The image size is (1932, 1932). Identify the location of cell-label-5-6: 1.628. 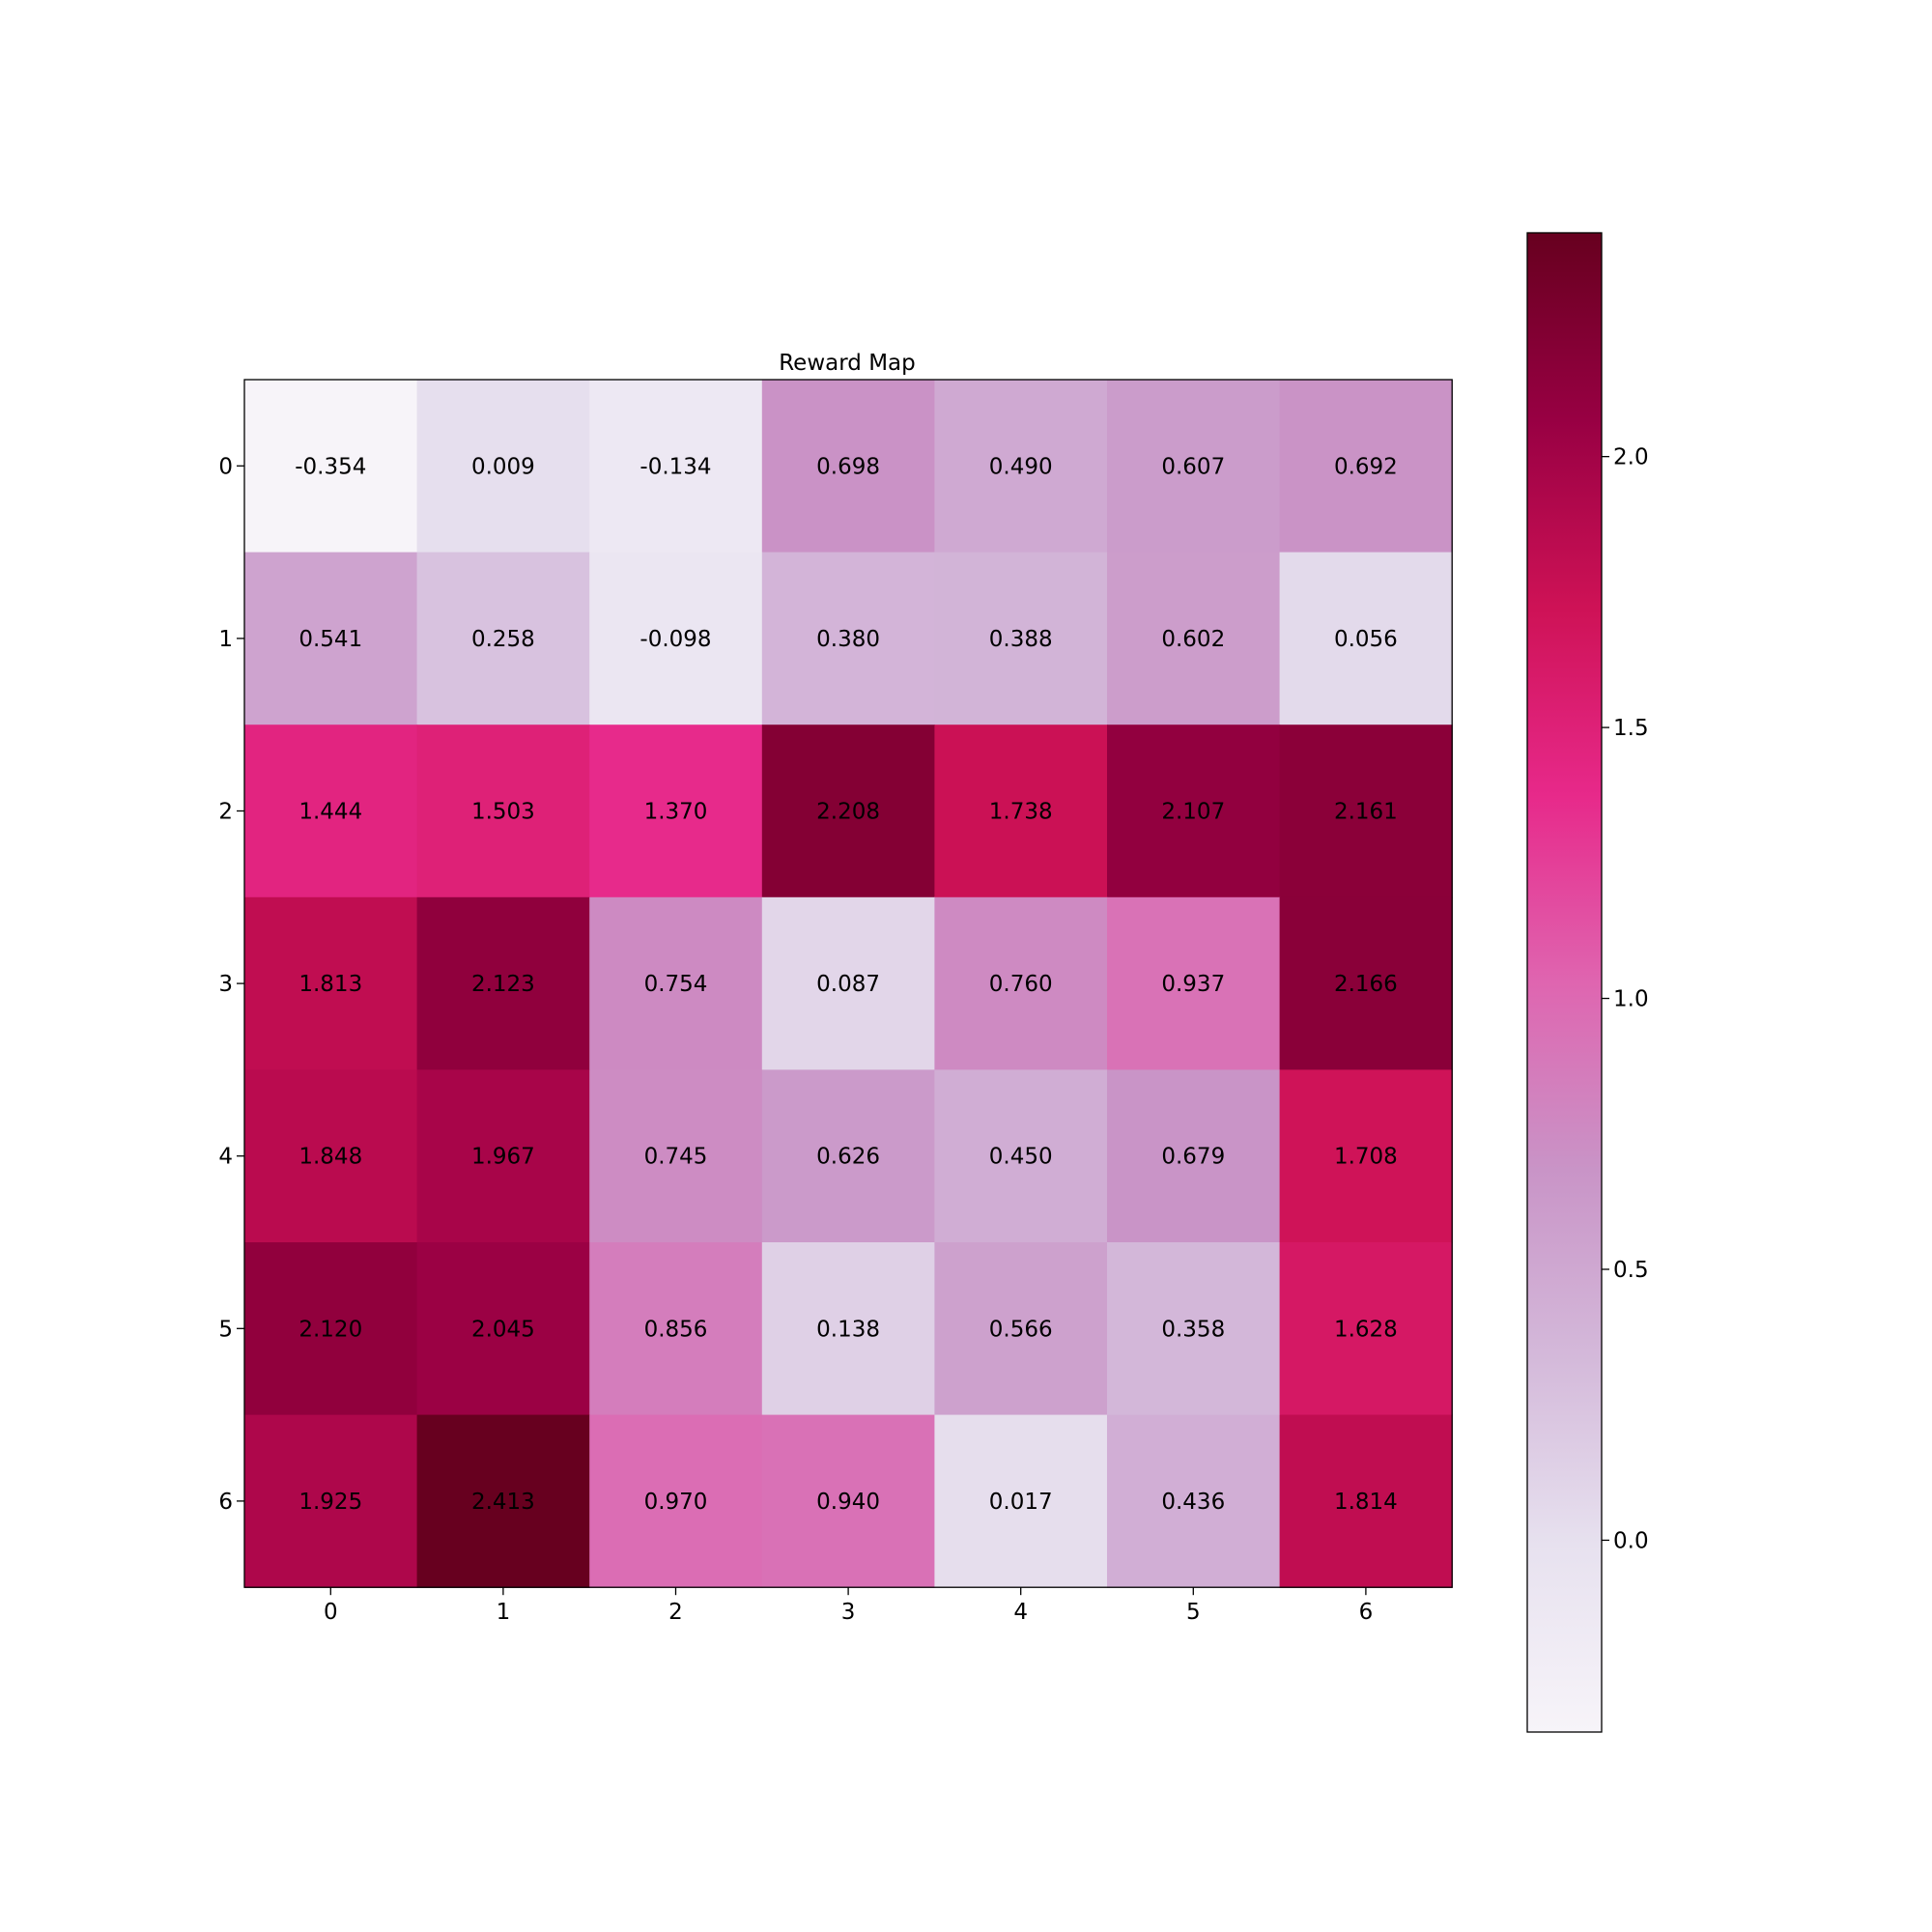
(1366, 1329).